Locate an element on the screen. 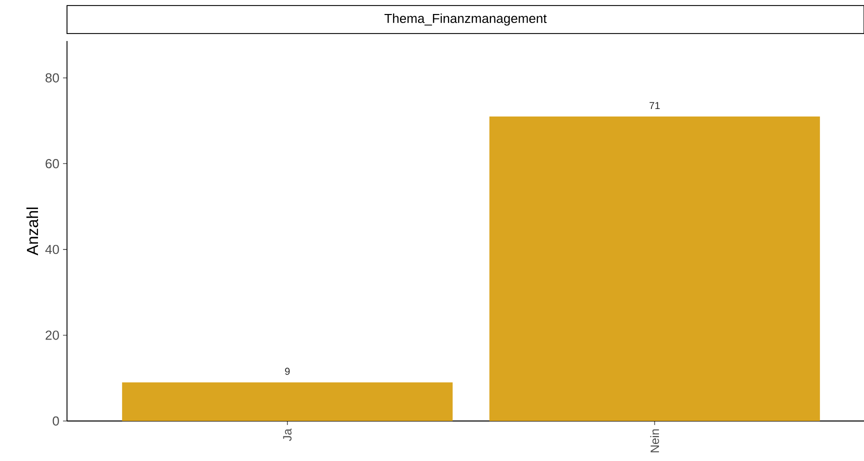 This screenshot has width=864, height=461. y-tick-label: 40 is located at coordinates (52, 249).